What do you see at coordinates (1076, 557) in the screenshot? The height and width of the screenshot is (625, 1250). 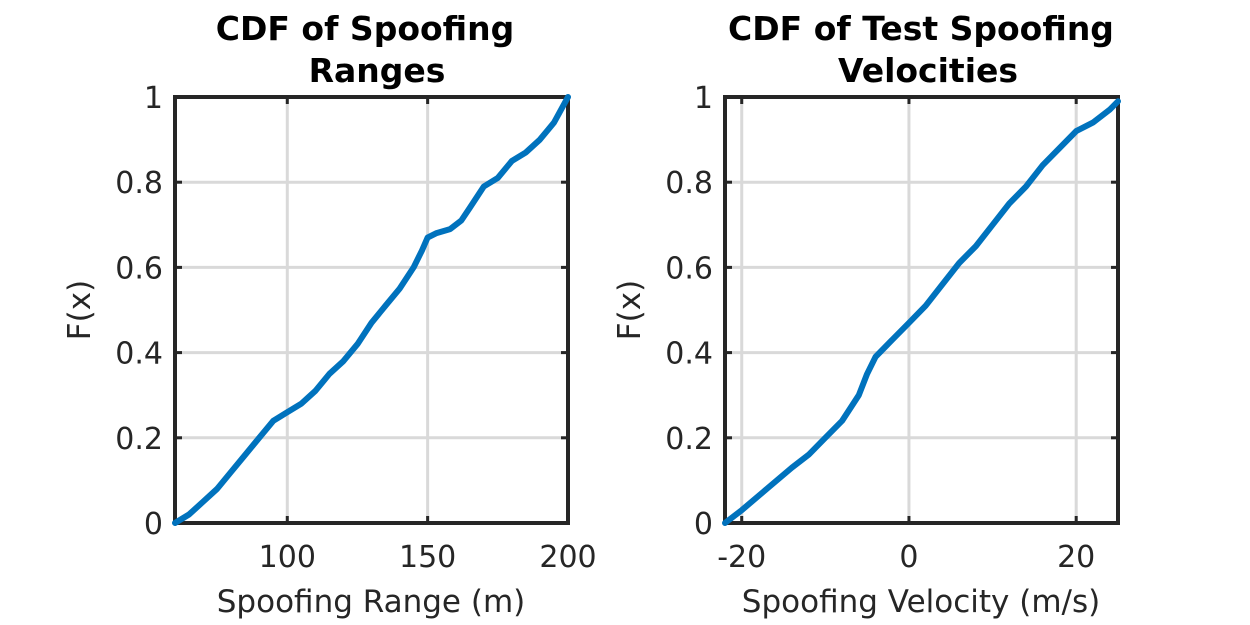 I see `x-tick-label: 20` at bounding box center [1076, 557].